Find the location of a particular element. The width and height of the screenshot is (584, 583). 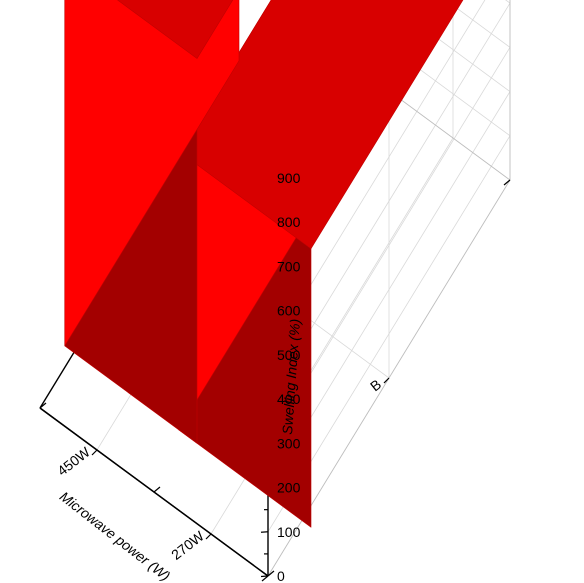

z-tick-label: 700 is located at coordinates (289, 266).